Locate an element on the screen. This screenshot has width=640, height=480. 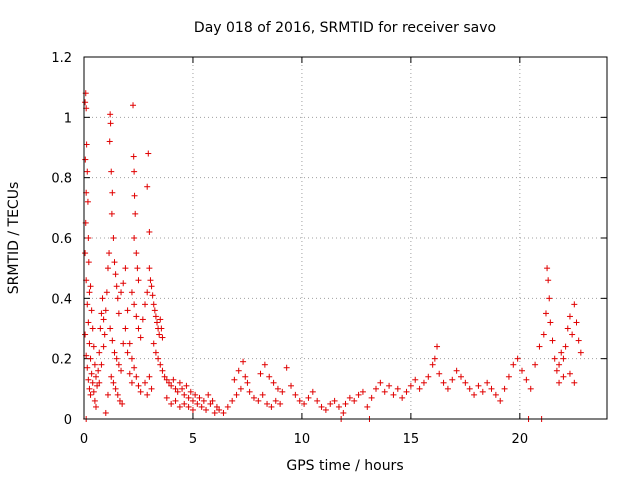
x-tick-label: 0 is located at coordinates (84, 439).